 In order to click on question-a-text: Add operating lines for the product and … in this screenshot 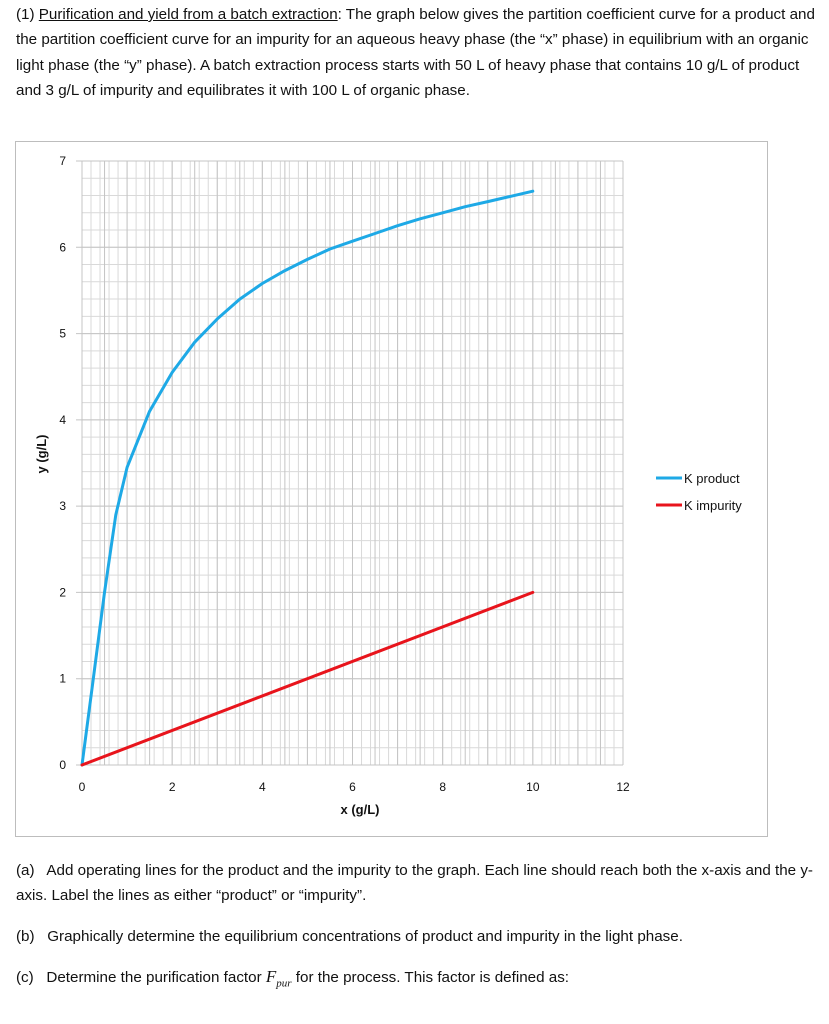, I will do `click(414, 883)`.